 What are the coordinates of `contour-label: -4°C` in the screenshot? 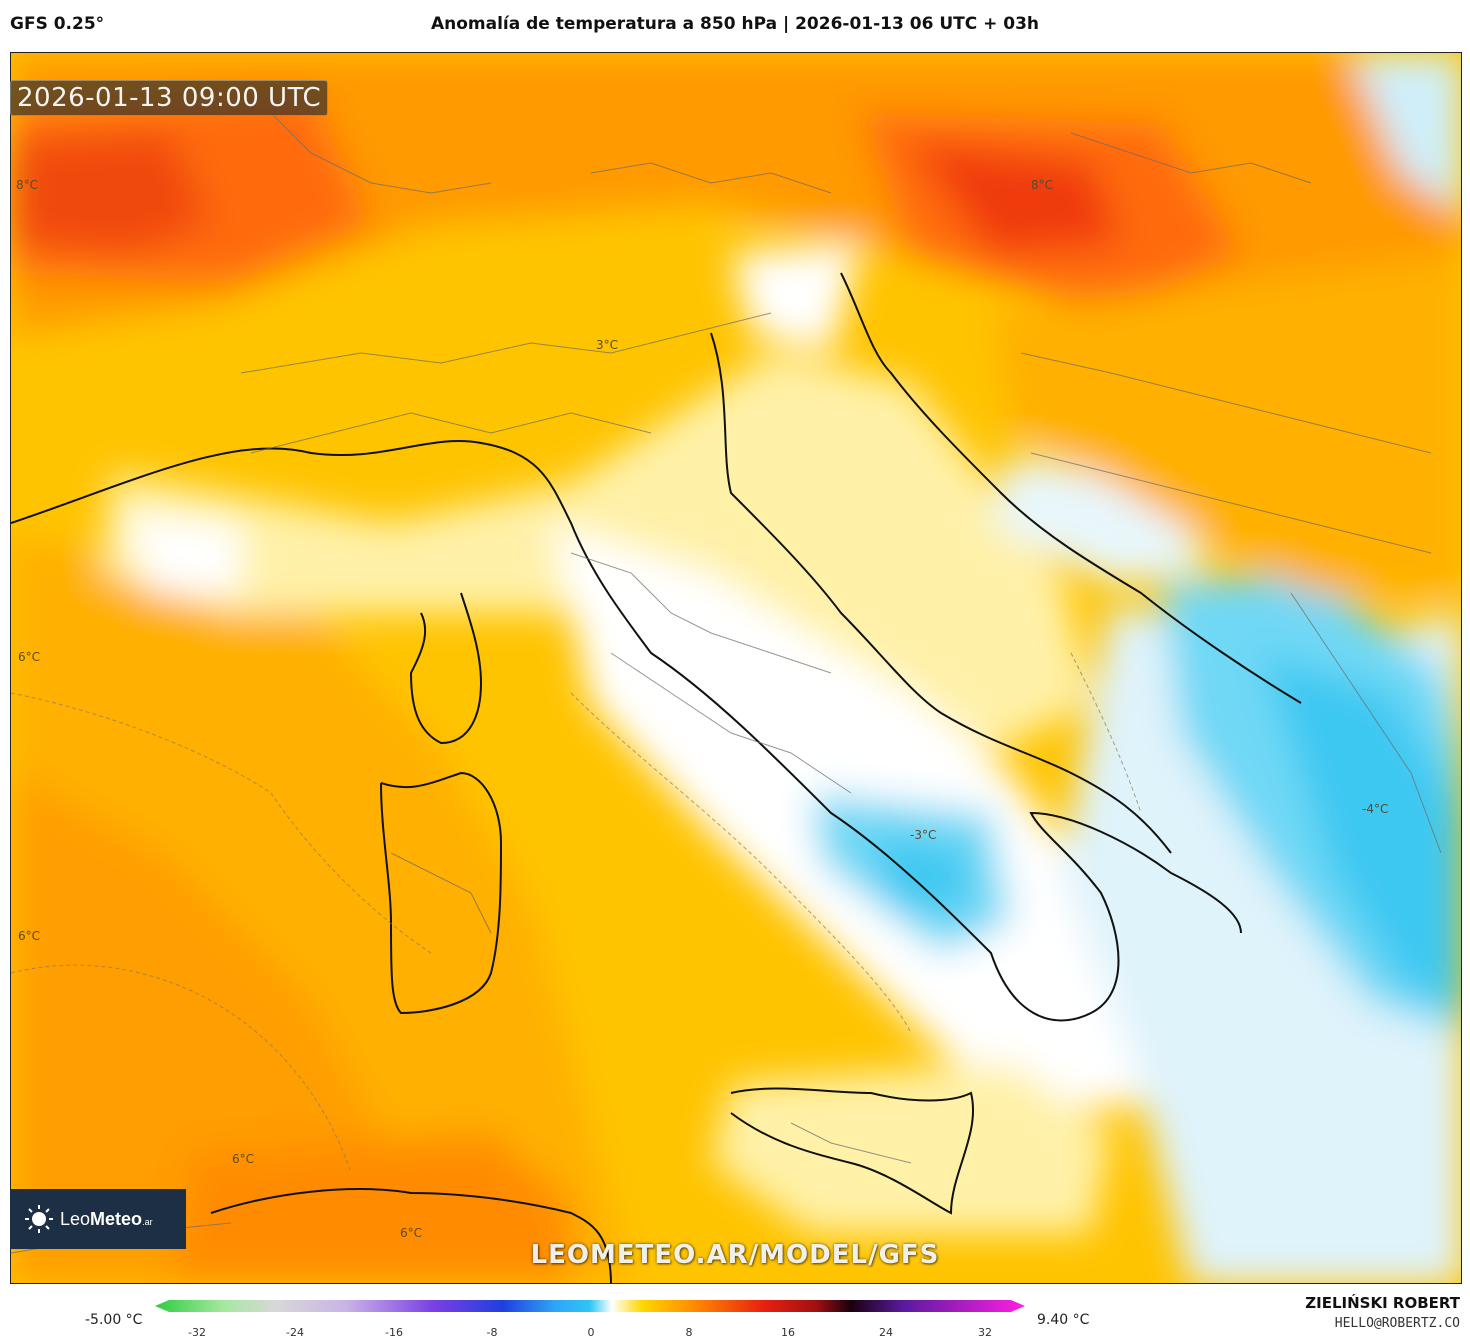 It's located at (1375, 809).